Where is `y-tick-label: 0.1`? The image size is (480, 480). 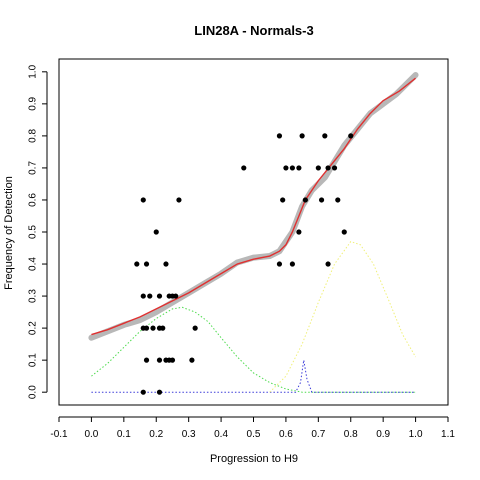 y-tick-label: 0.1 is located at coordinates (33, 360).